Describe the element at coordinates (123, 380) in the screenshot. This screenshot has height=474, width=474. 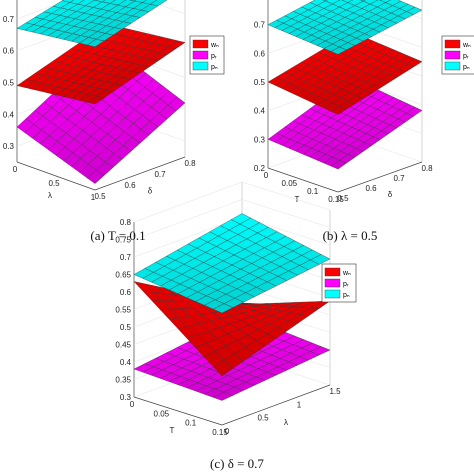
I see `z-tick-label: 0.35` at that location.